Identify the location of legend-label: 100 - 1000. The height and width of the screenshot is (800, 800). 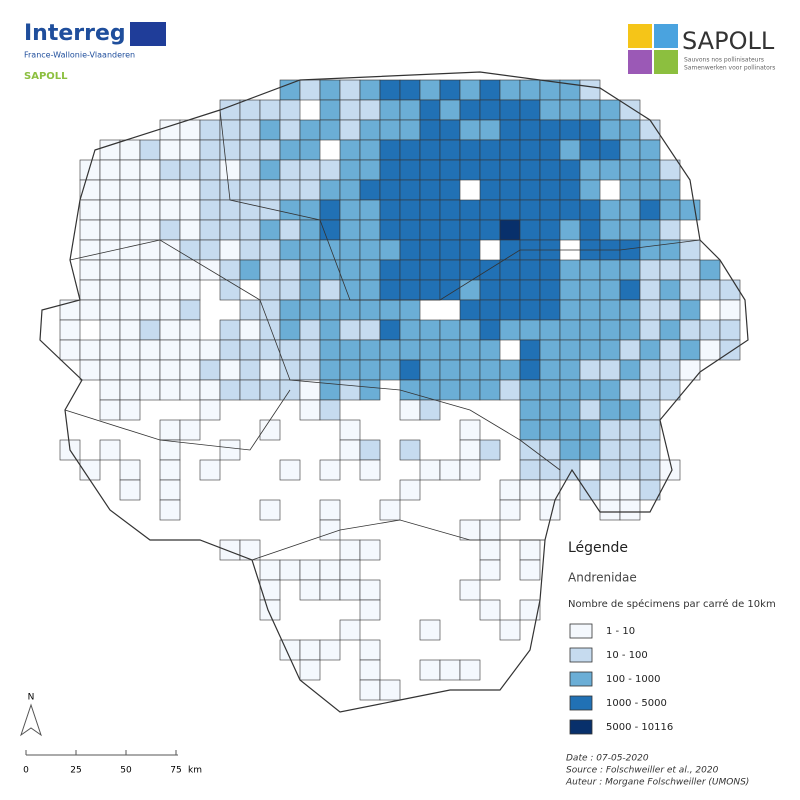
(633, 679).